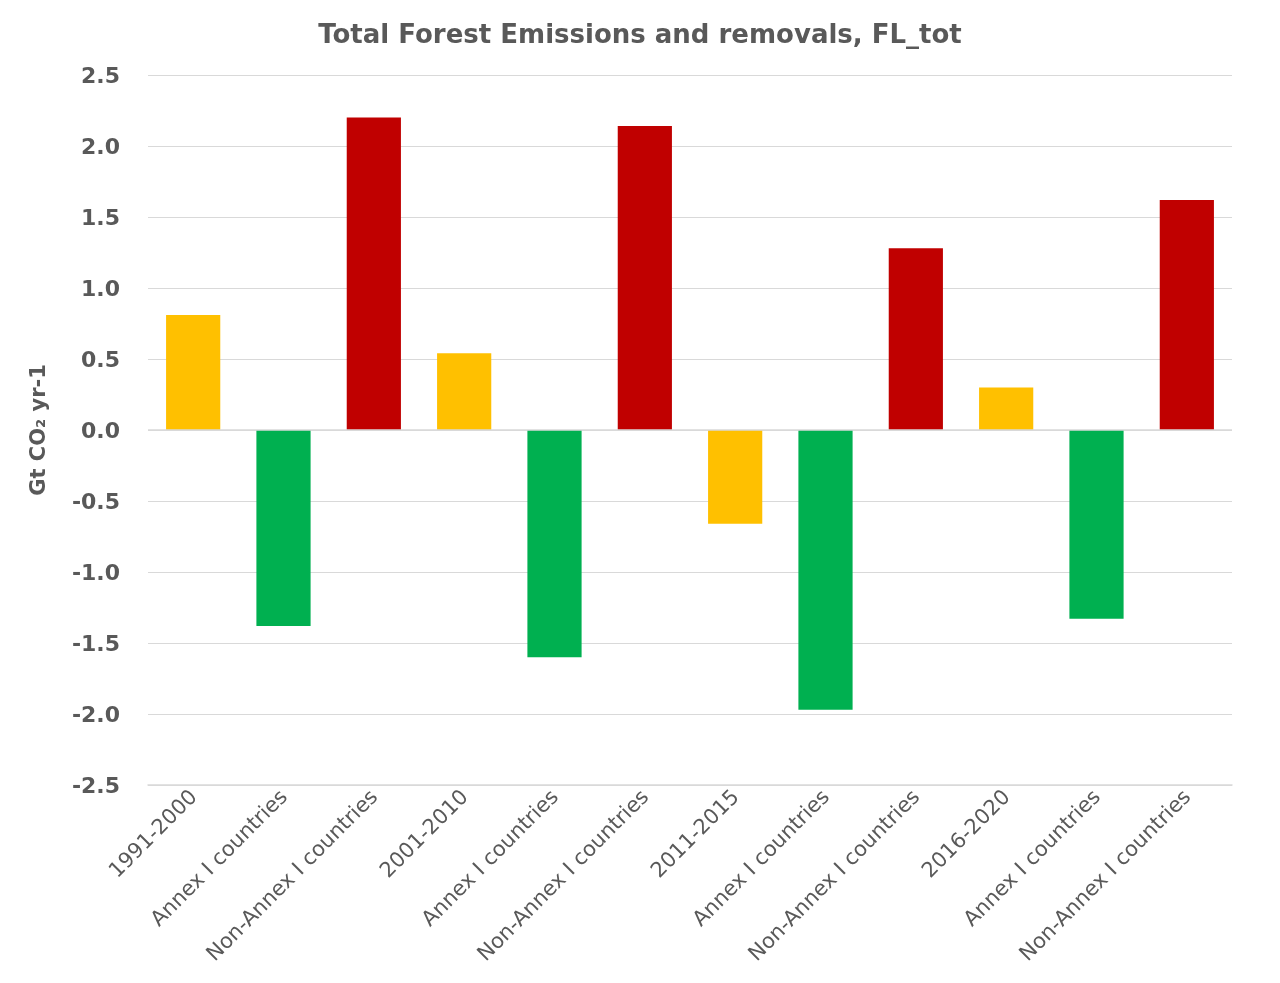 The height and width of the screenshot is (983, 1280). Describe the element at coordinates (100, 430) in the screenshot. I see `y-tick-label: 0.0` at that location.